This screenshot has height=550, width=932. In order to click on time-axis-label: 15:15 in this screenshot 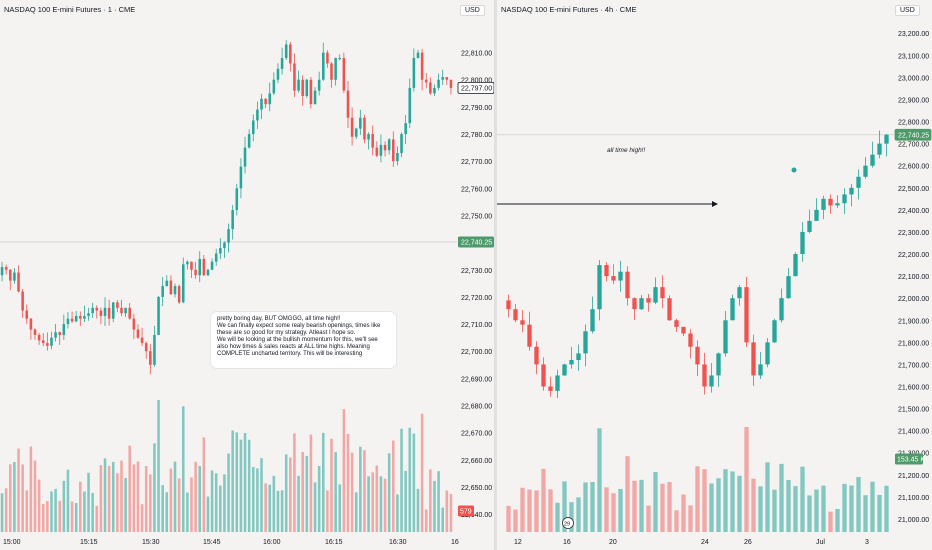, I will do `click(89, 542)`.